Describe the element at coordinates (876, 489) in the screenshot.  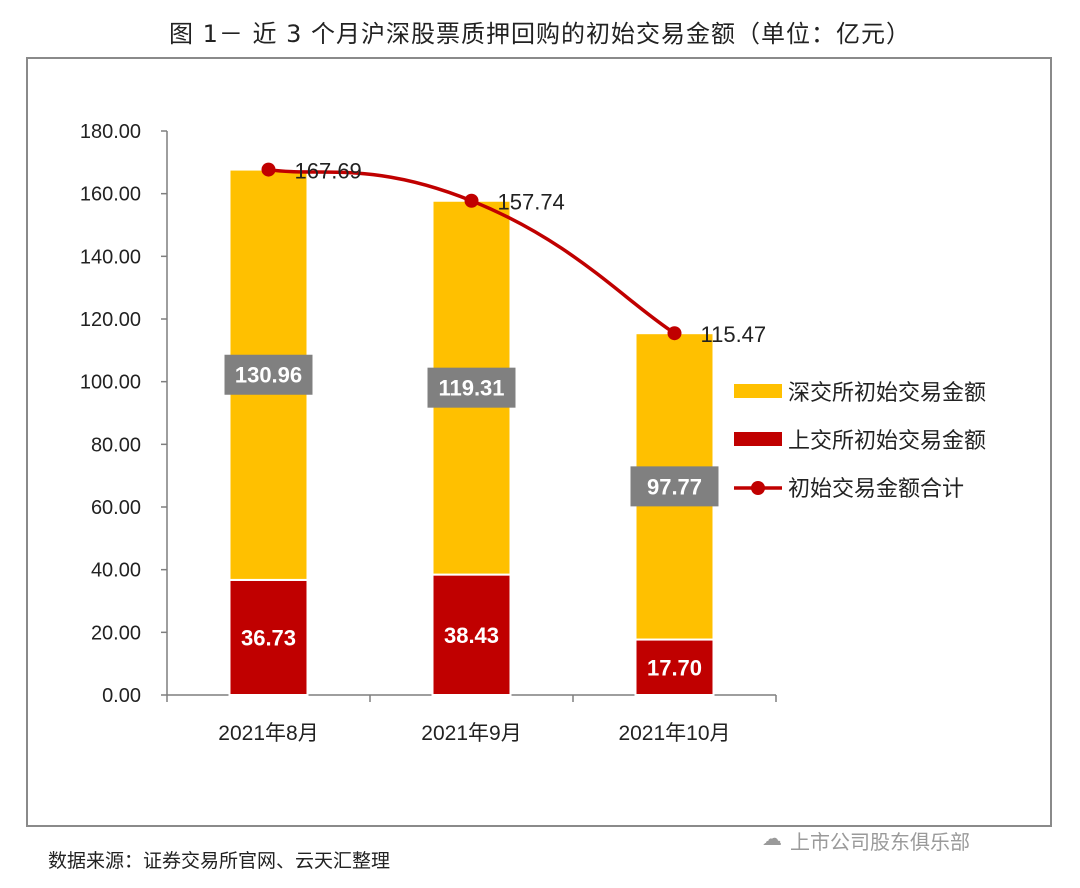
I see `legend-label-total: 初始交易金额合计` at that location.